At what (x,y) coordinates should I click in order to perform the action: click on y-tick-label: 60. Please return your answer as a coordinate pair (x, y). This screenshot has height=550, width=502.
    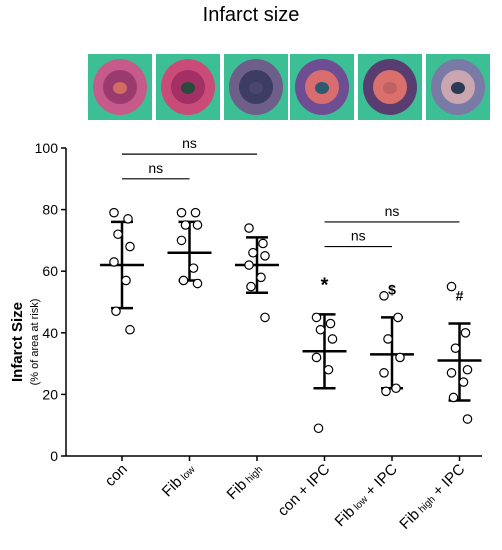
    Looking at the image, I should click on (50, 271).